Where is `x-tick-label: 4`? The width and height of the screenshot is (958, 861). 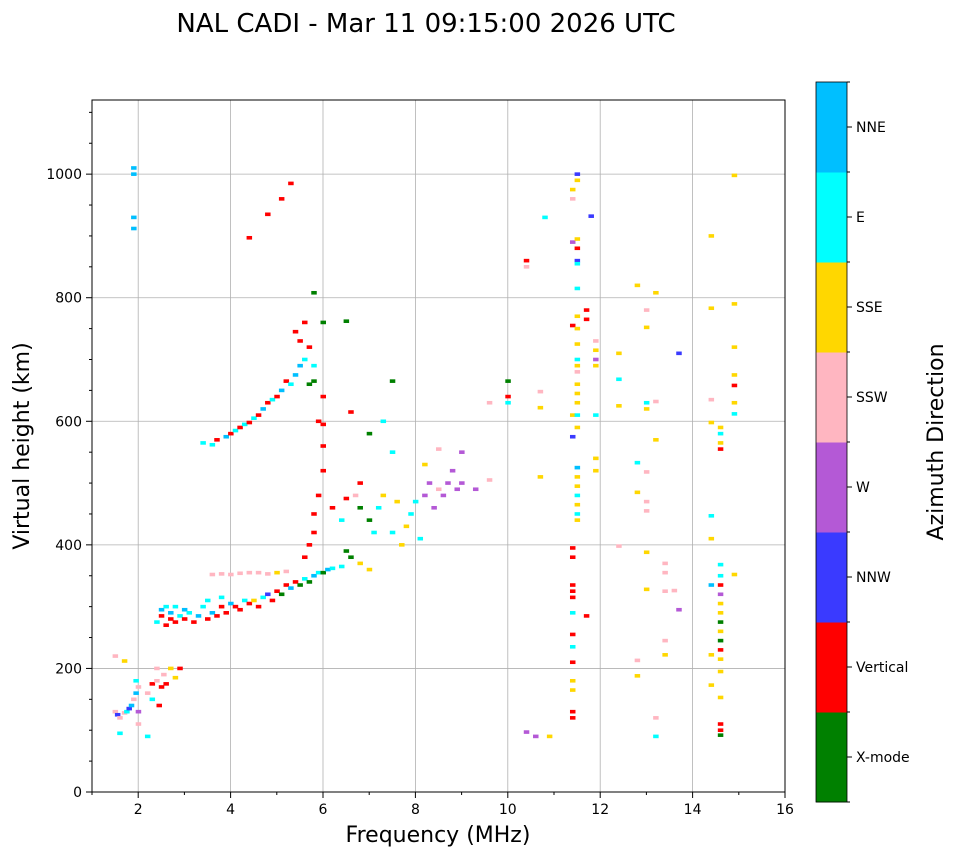 x-tick-label: 4 is located at coordinates (230, 810).